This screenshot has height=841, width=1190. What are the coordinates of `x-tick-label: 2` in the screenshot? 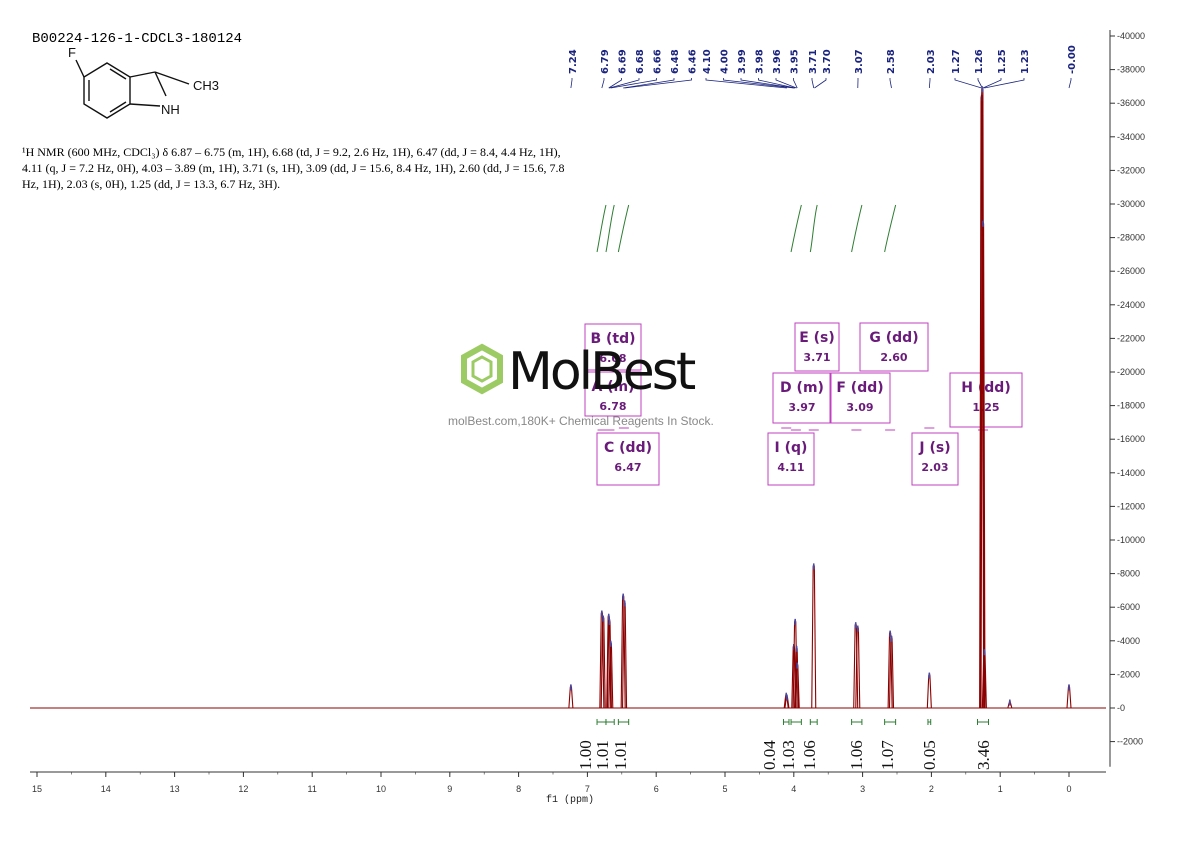 It's located at (931, 789).